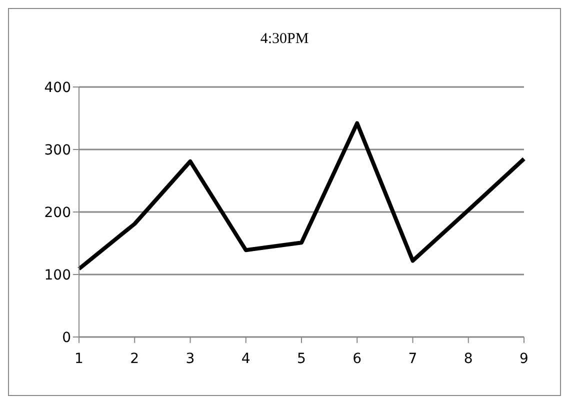  I want to click on y-tick-label: 0, so click(66, 338).